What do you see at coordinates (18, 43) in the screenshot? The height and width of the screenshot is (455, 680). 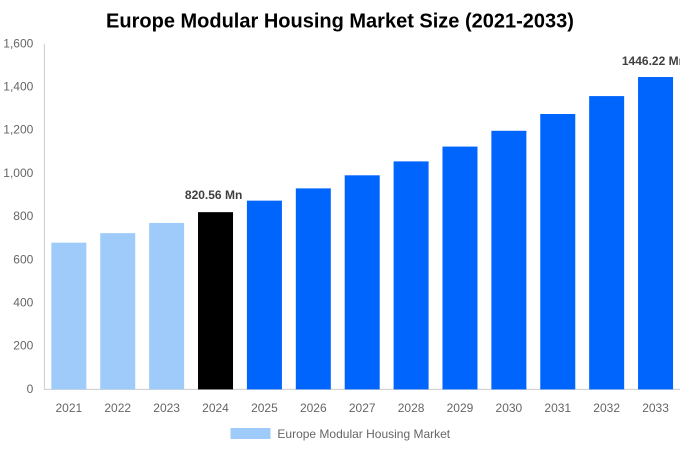 I see `svg-text: 1,600` at bounding box center [18, 43].